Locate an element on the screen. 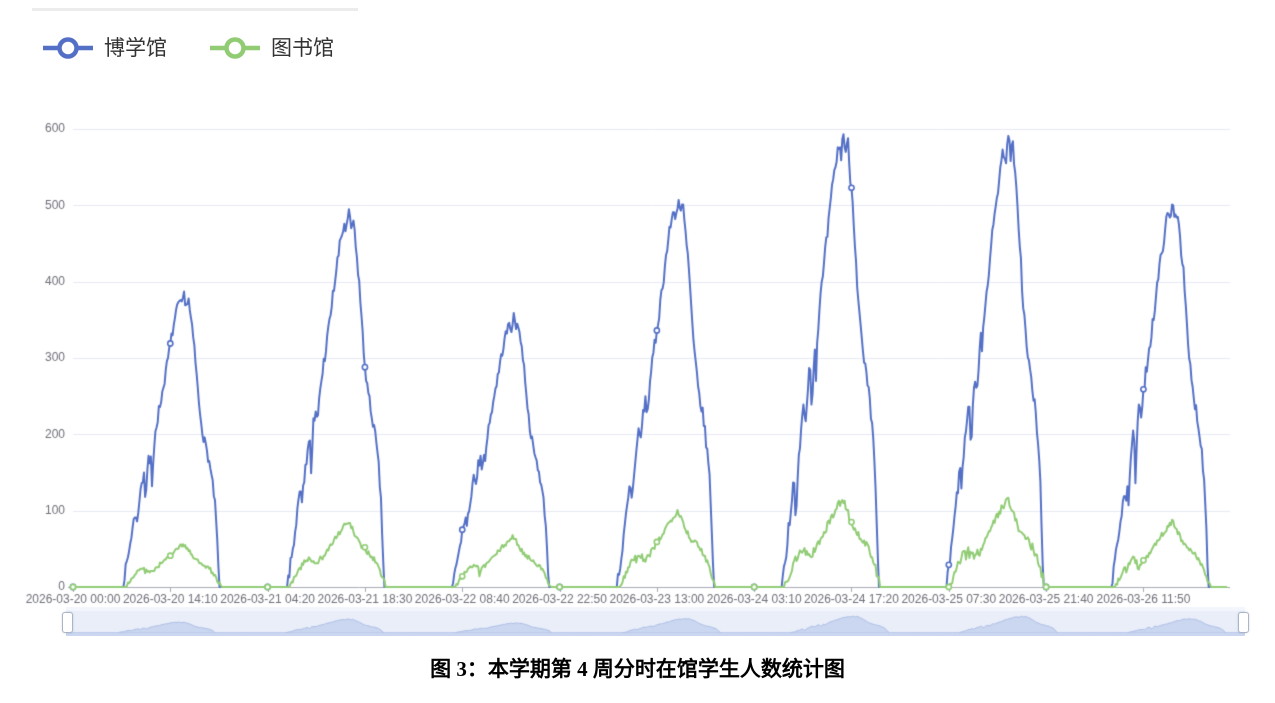 The height and width of the screenshot is (703, 1275). datazoom-canvas is located at coordinates (655, 621).